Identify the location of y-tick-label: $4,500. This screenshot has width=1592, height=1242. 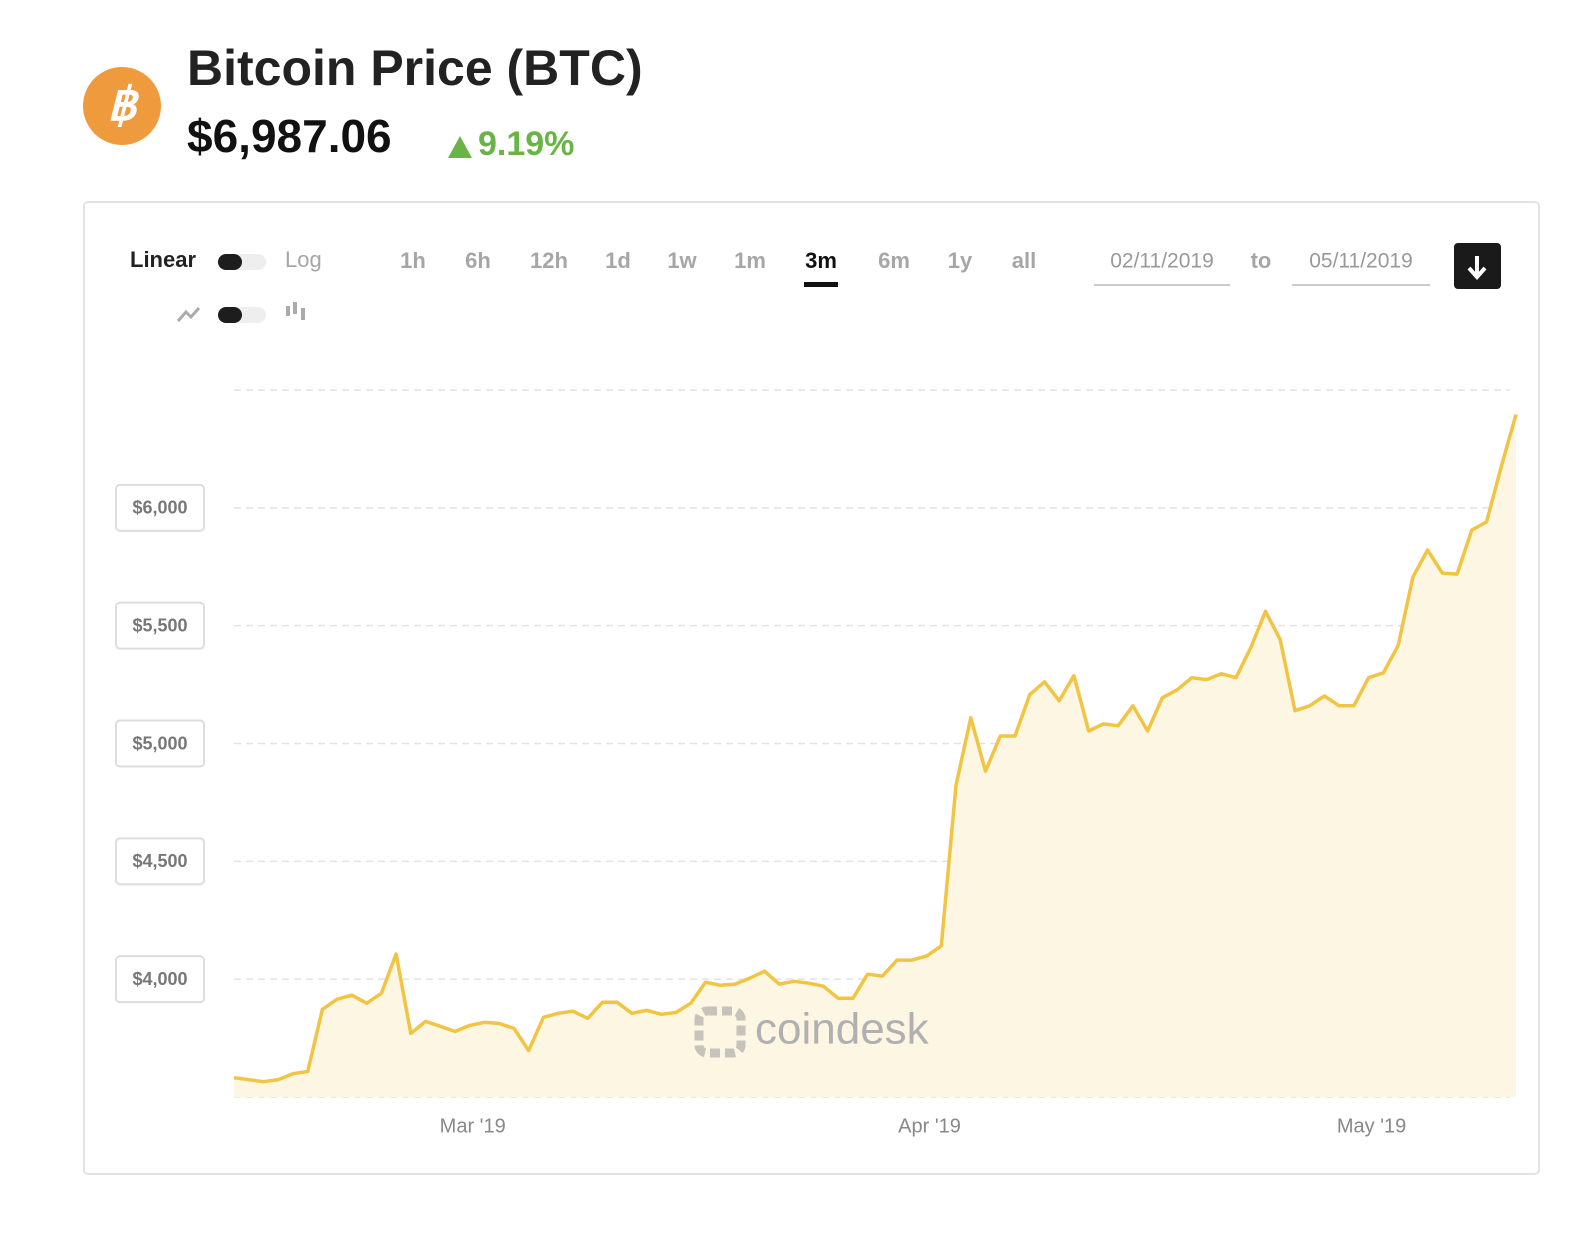
(159, 861).